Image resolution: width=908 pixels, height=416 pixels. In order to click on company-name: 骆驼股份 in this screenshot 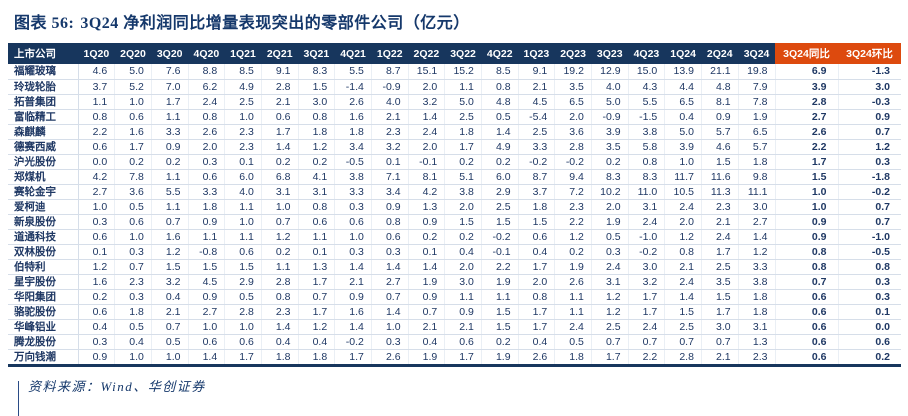, I will do `click(43, 312)`.